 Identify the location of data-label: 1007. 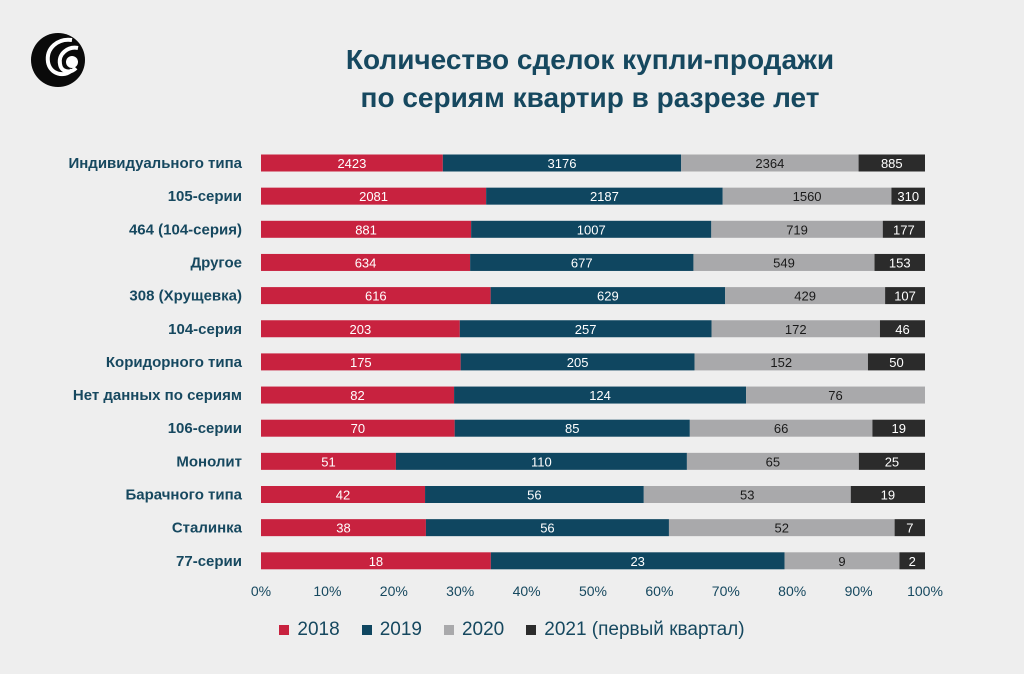
(591, 229).